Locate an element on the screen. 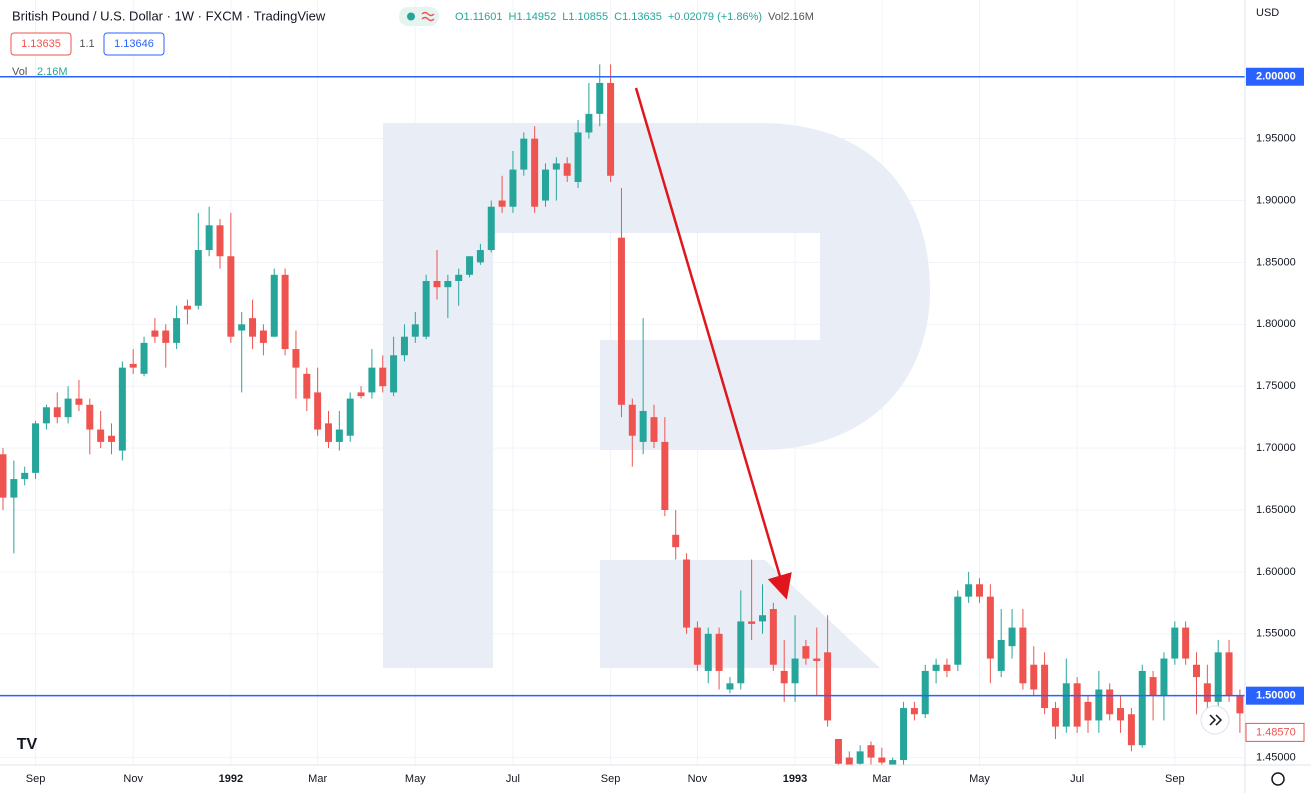 The image size is (1311, 793). y-tick-label: 1.80000 is located at coordinates (1276, 324).